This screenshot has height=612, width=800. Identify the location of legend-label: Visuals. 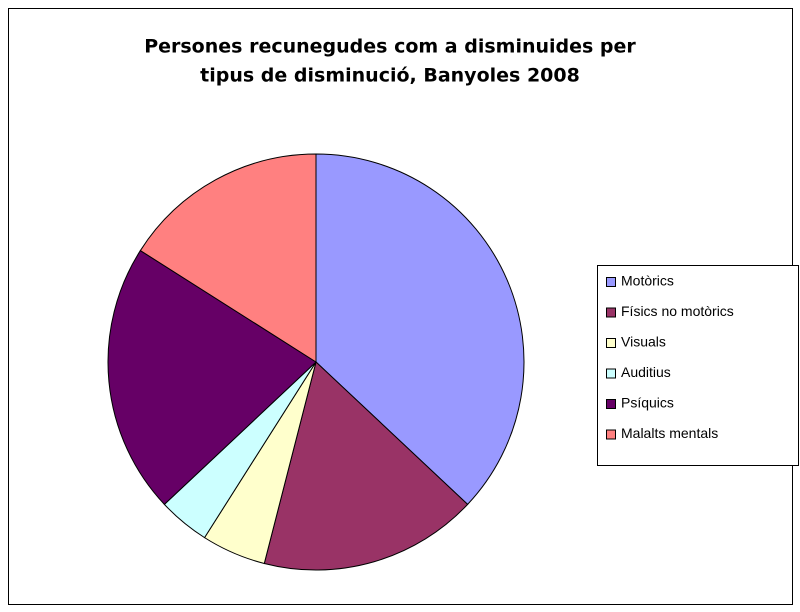
(643, 342).